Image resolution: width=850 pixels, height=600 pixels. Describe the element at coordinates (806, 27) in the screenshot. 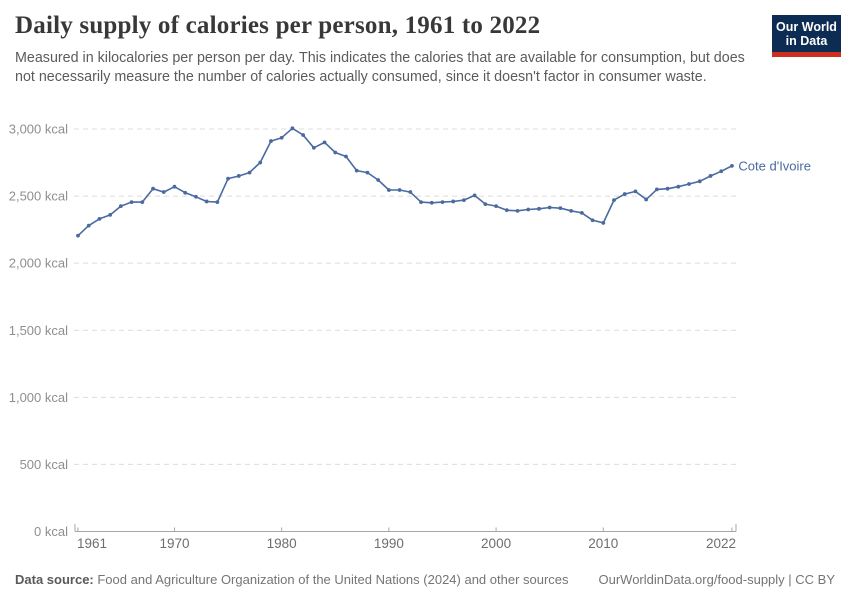

I see `owid-logo-line1: Our World` at that location.